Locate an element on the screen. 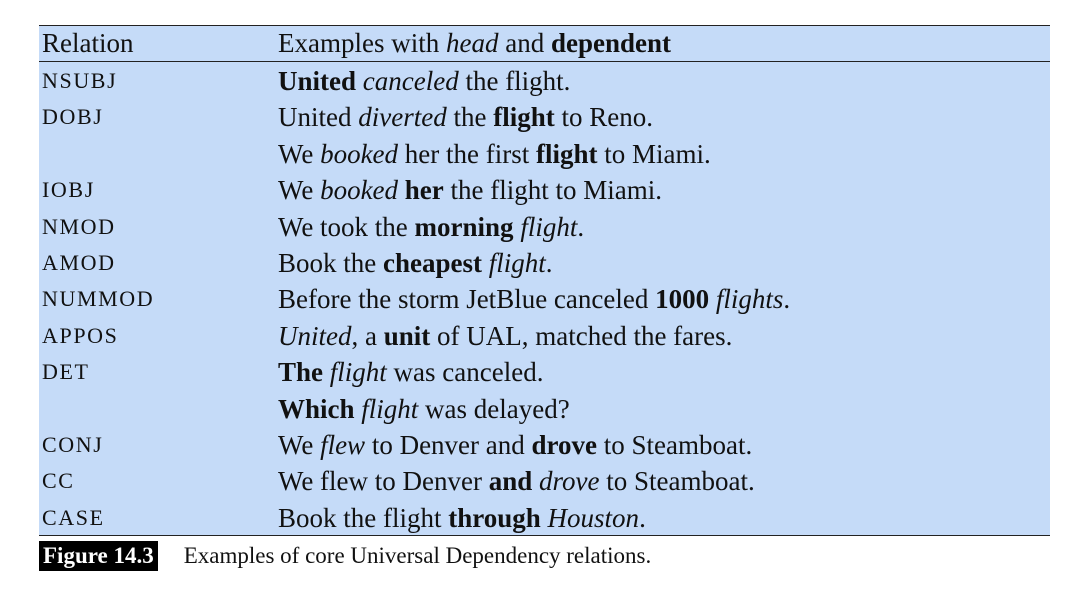 Image resolution: width=1086 pixels, height=594 pixels. head-word: canceled is located at coordinates (410, 81).